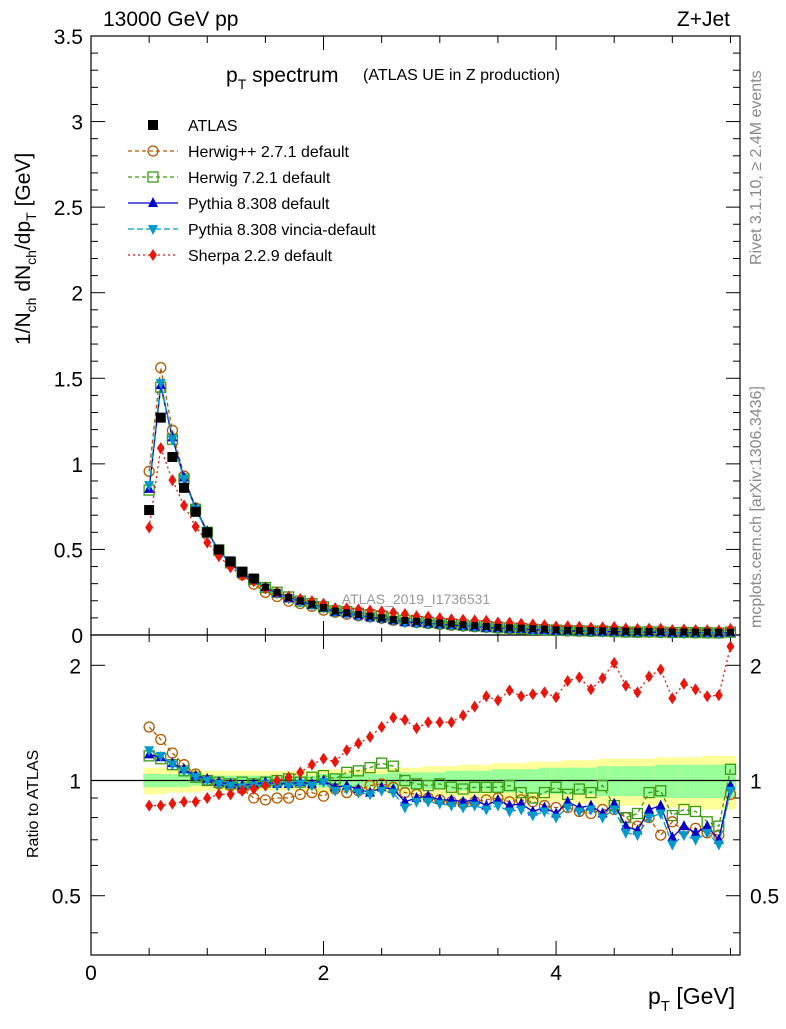 The width and height of the screenshot is (786, 1029). I want to click on title-sub-t: T, so click(242, 84).